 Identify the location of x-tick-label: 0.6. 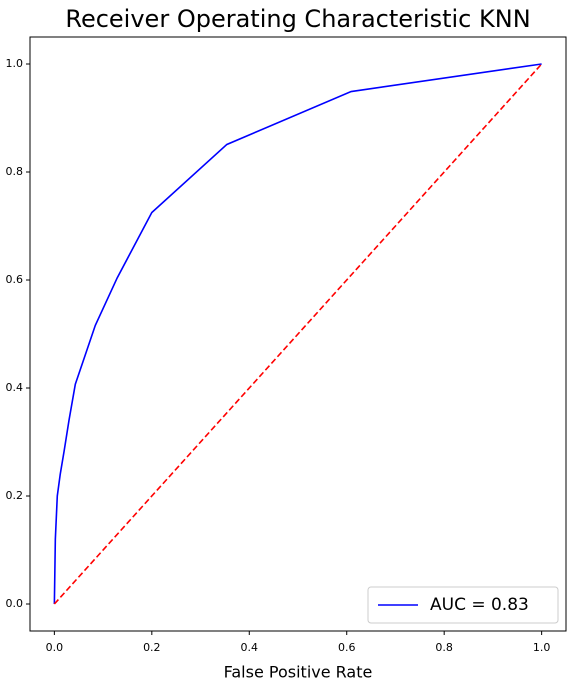
(347, 647).